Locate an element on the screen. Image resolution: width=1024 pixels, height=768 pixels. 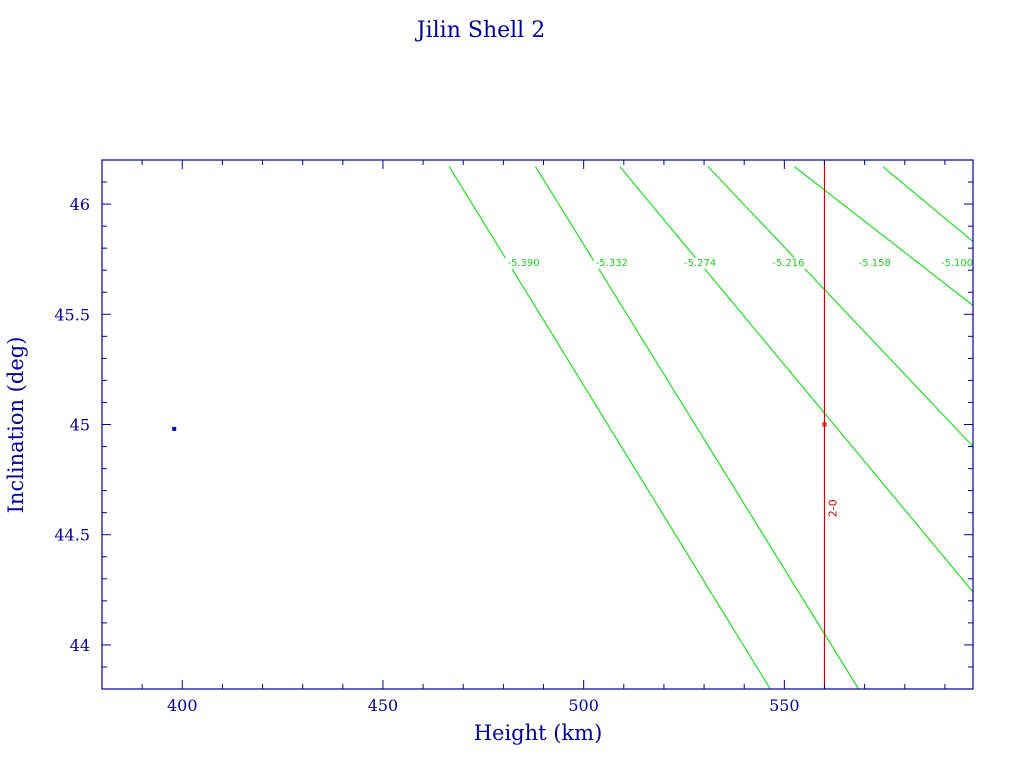
reference-line-label: 2-0 is located at coordinates (832, 508).